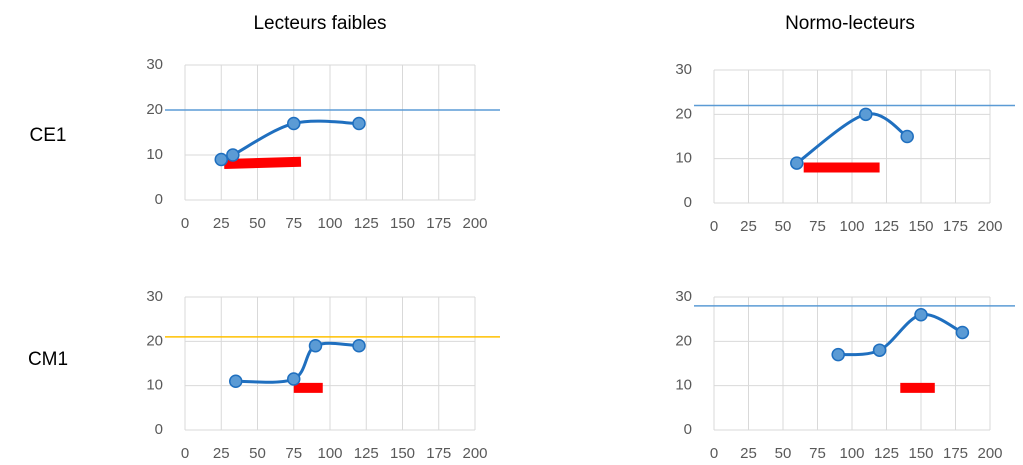  What do you see at coordinates (319, 23) in the screenshot?
I see `column-title: Lecteurs faibles` at bounding box center [319, 23].